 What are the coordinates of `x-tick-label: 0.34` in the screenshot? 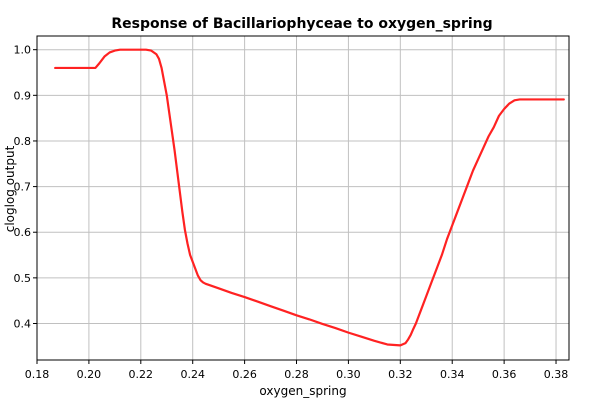 It's located at (452, 374).